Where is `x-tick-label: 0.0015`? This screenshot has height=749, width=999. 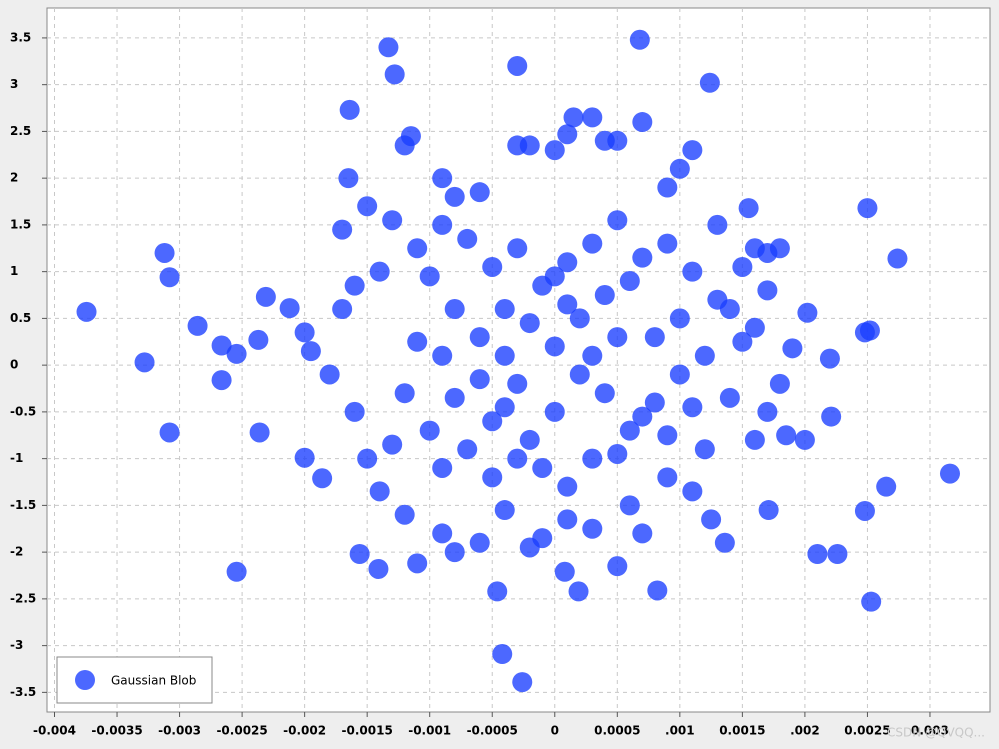 x-tick-label: 0.0015 is located at coordinates (742, 731).